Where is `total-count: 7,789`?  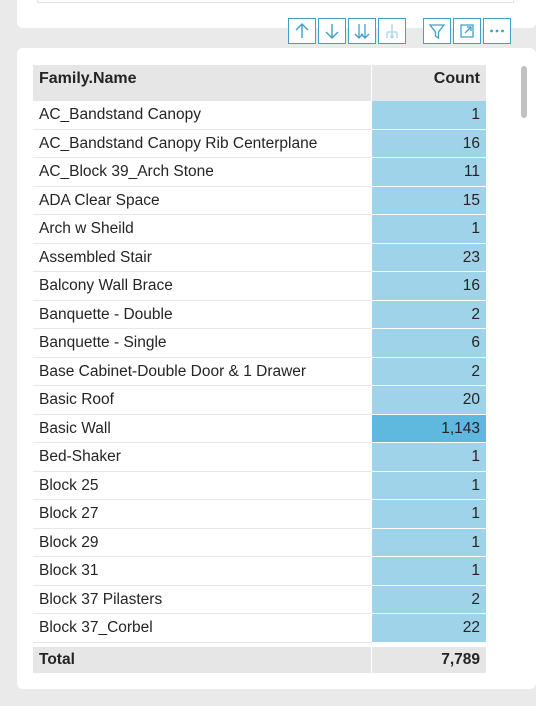
total-count: 7,789 is located at coordinates (460, 659).